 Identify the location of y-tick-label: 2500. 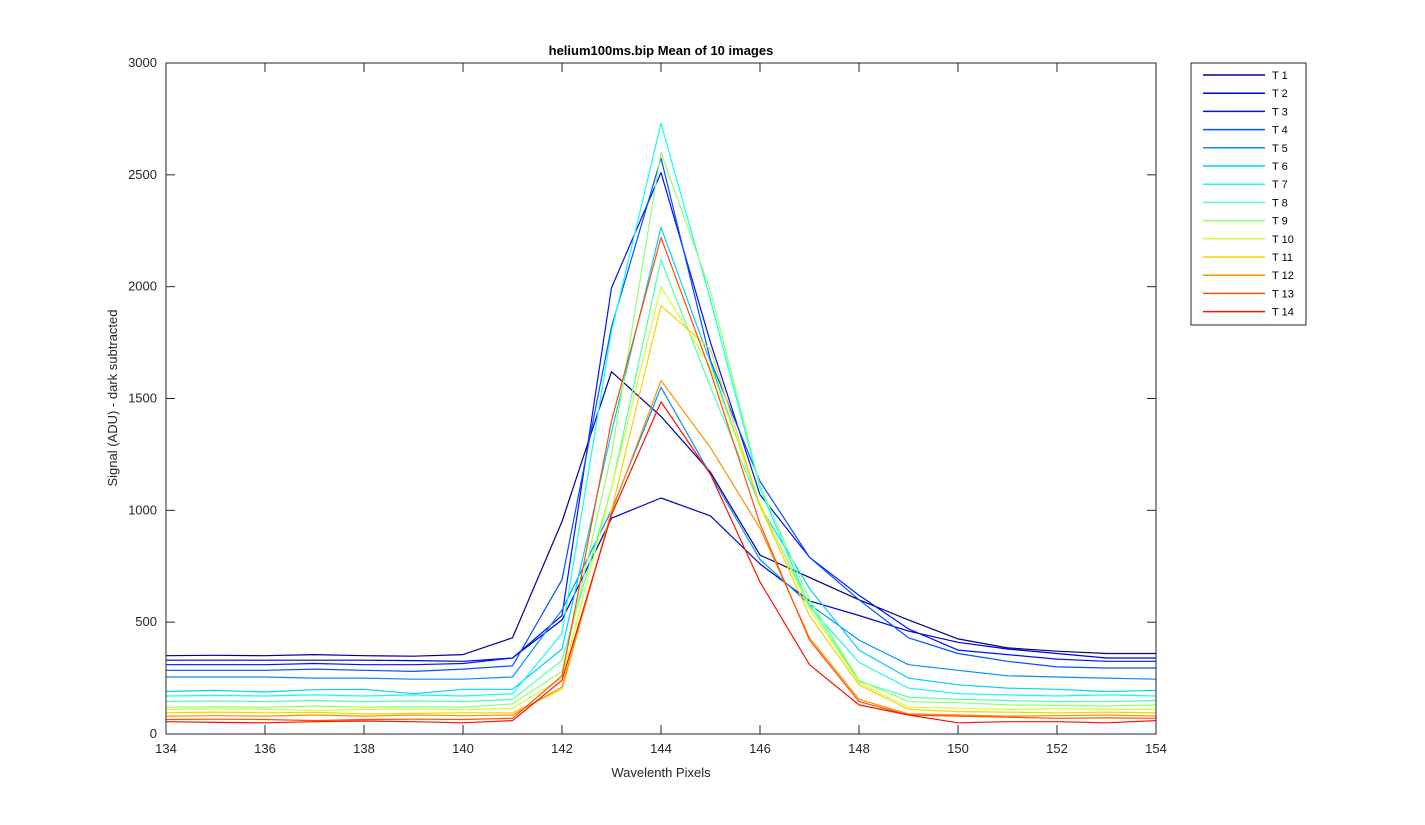
(142, 174).